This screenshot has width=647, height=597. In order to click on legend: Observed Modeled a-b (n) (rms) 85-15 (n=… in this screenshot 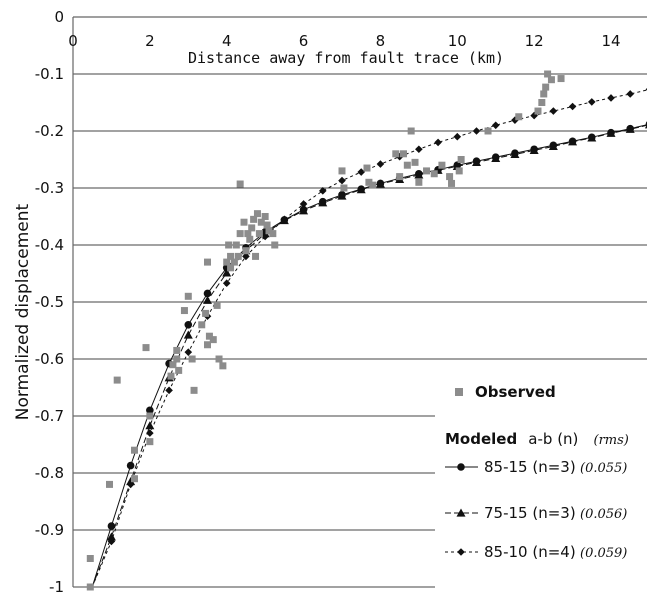, I will do `click(541, 479)`.